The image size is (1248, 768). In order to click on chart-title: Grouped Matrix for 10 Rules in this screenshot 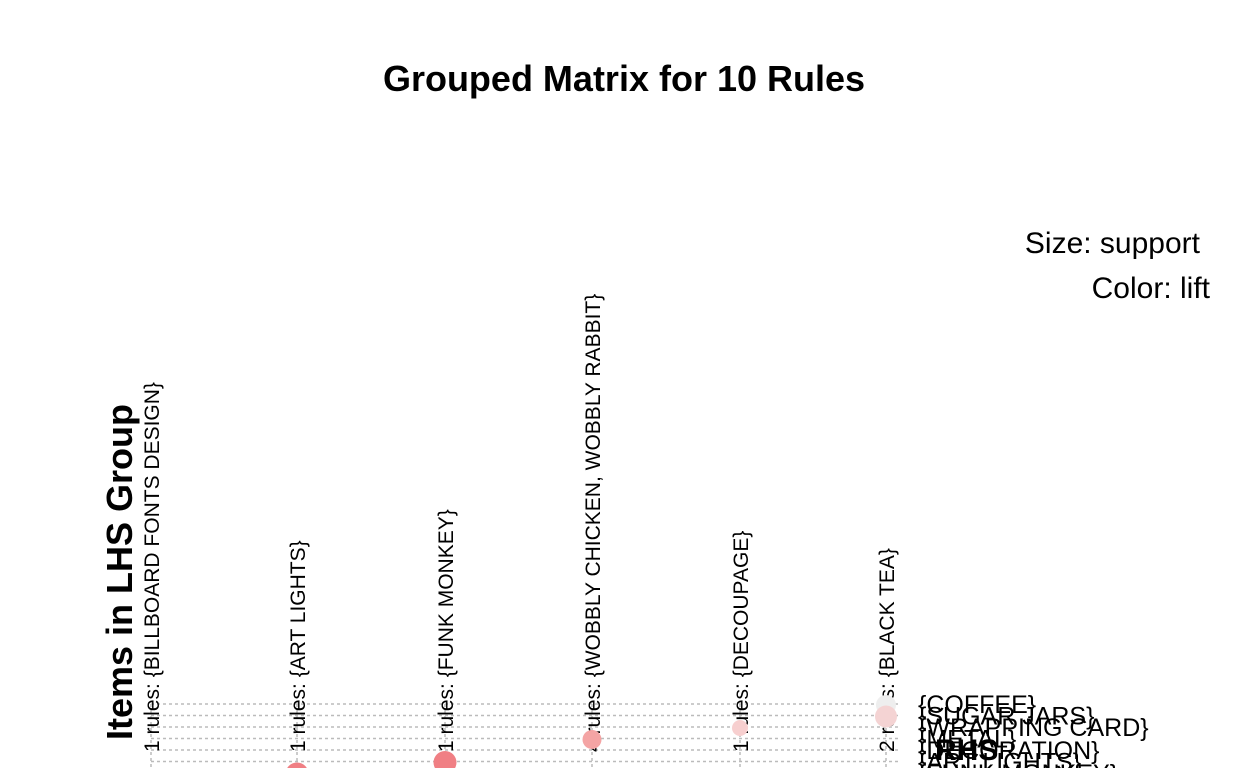, I will do `click(624, 78)`.